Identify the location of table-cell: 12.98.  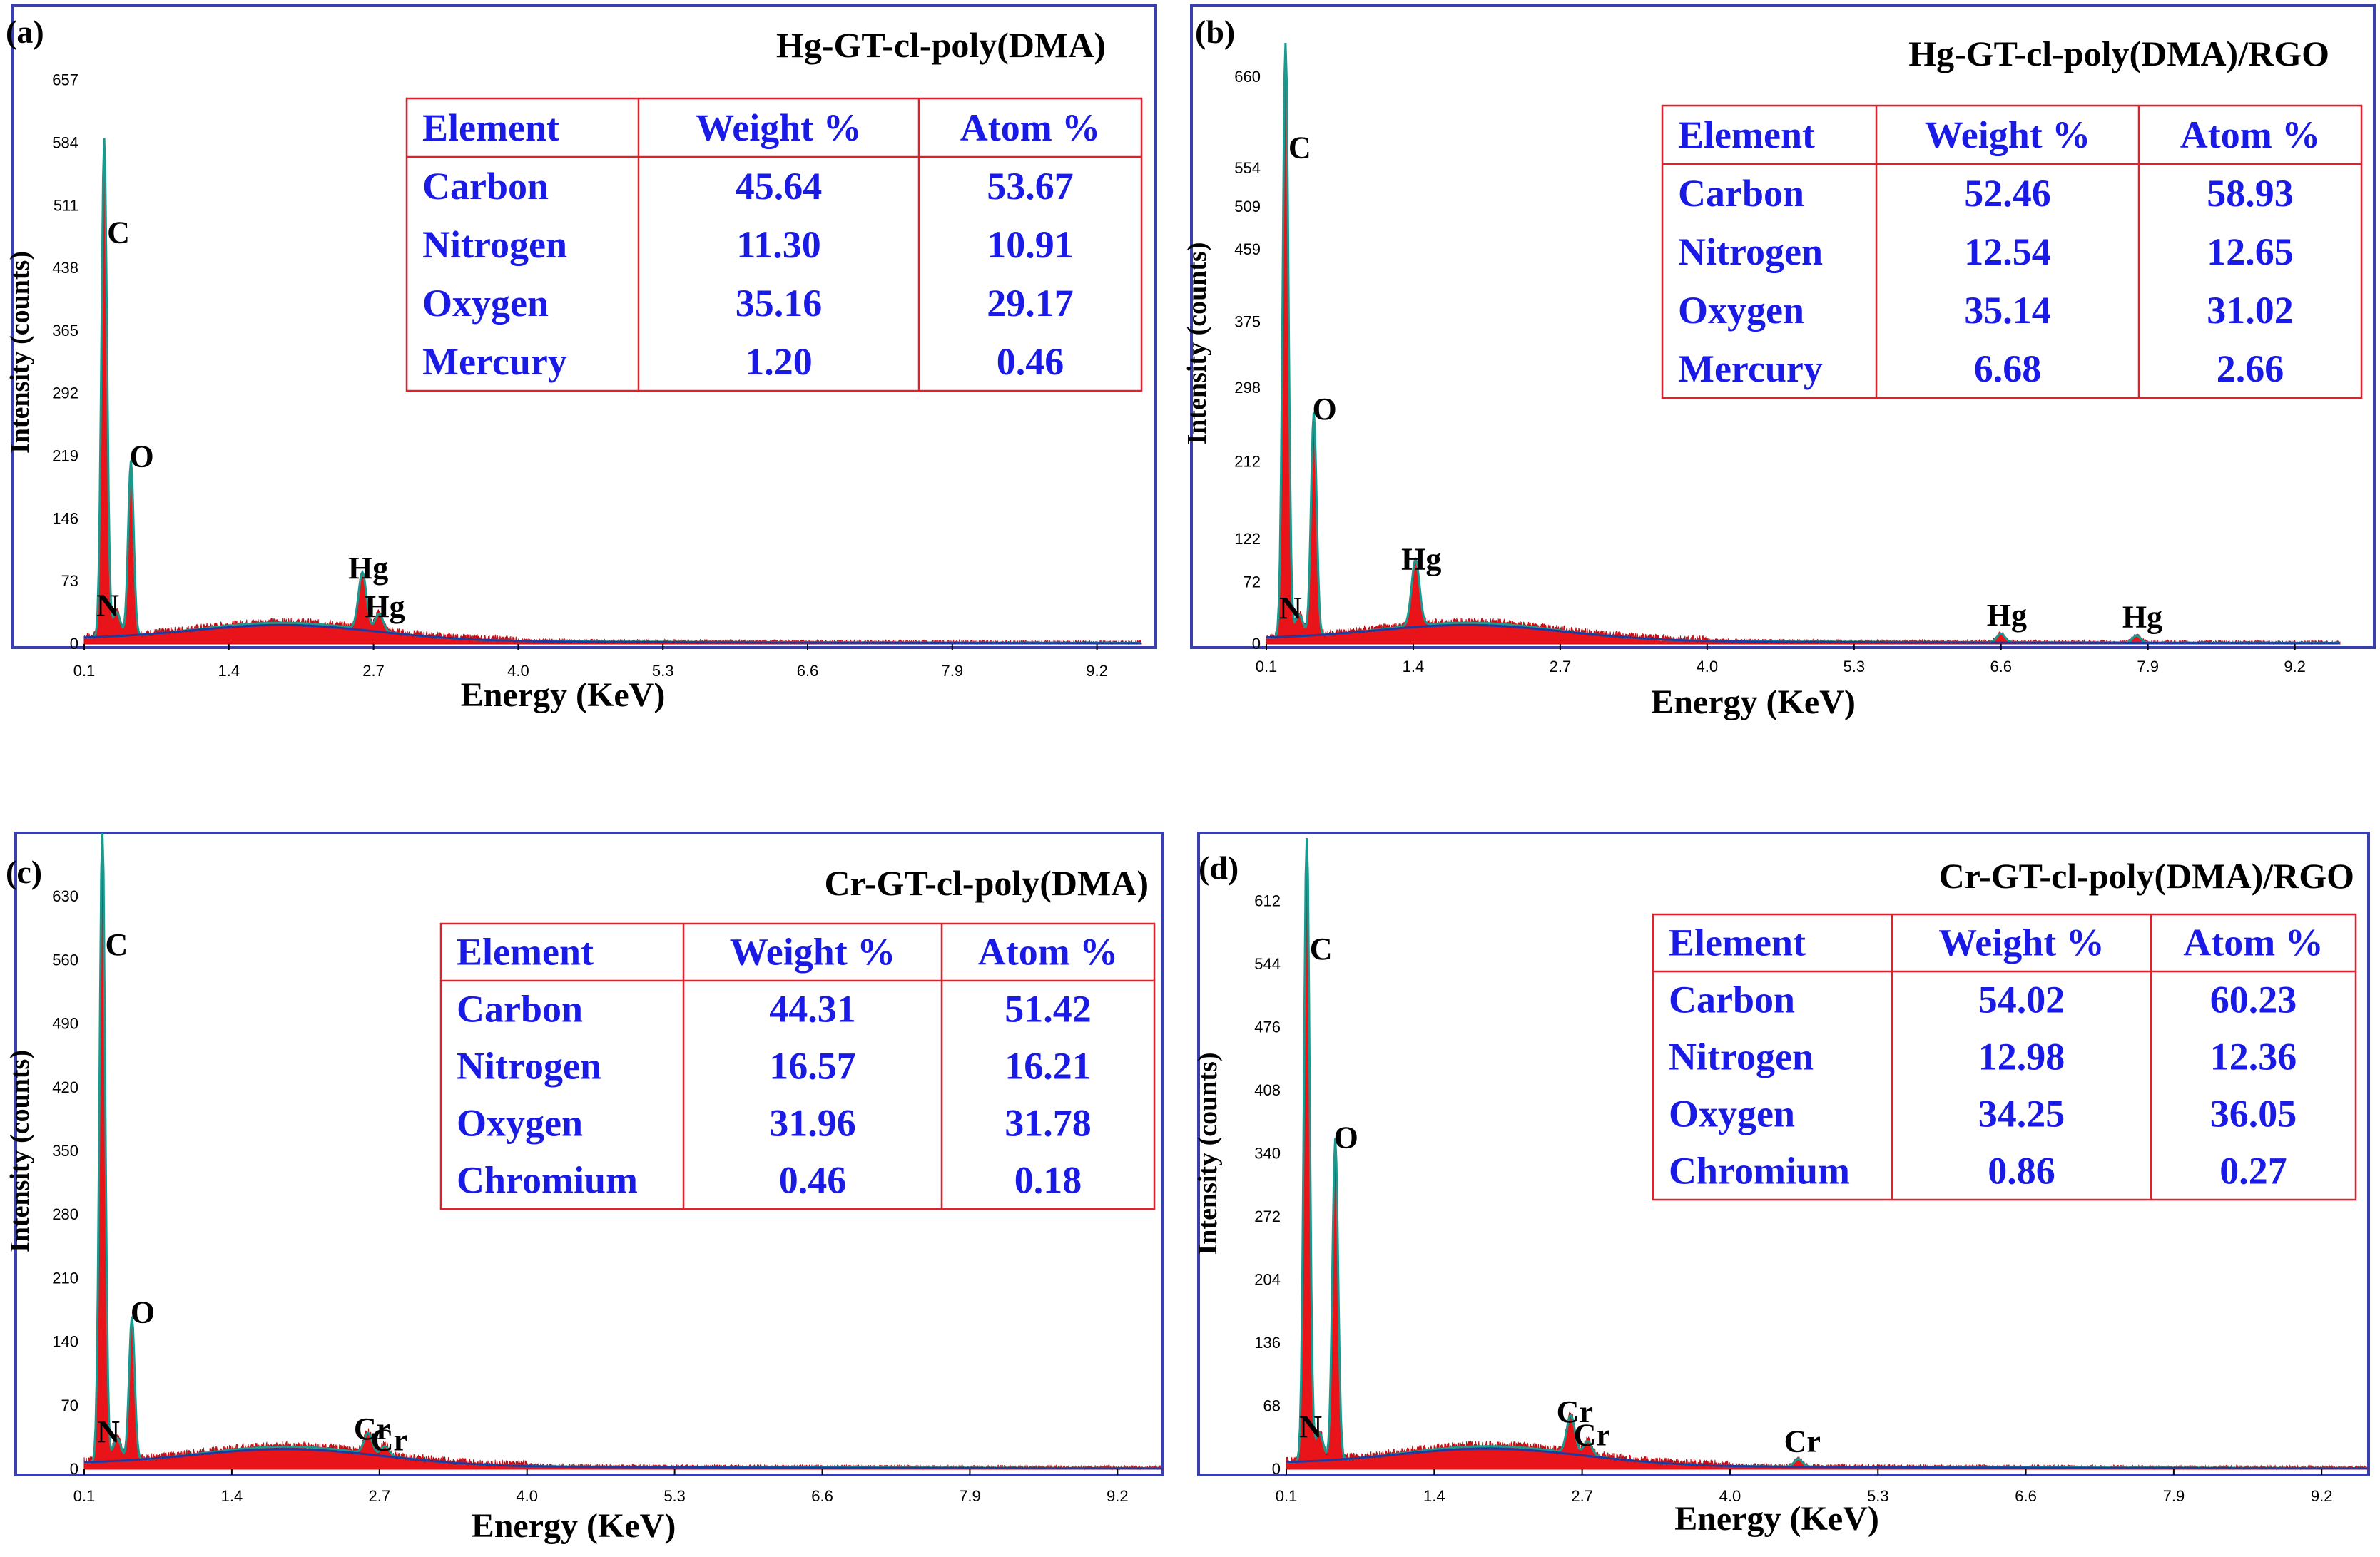
(2021, 1057).